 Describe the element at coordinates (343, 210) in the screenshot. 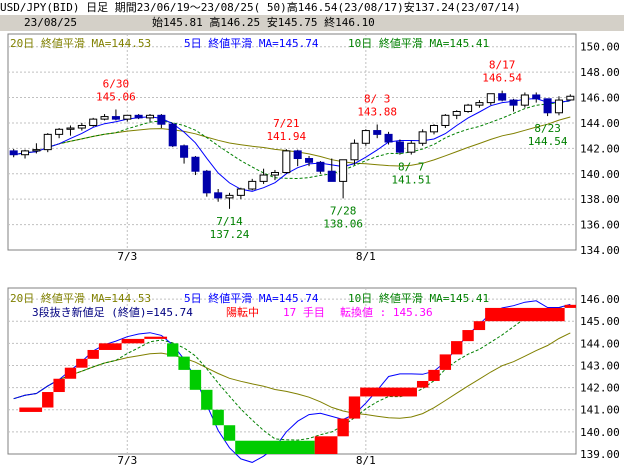

I see `low-annotation-date: 7/28` at that location.